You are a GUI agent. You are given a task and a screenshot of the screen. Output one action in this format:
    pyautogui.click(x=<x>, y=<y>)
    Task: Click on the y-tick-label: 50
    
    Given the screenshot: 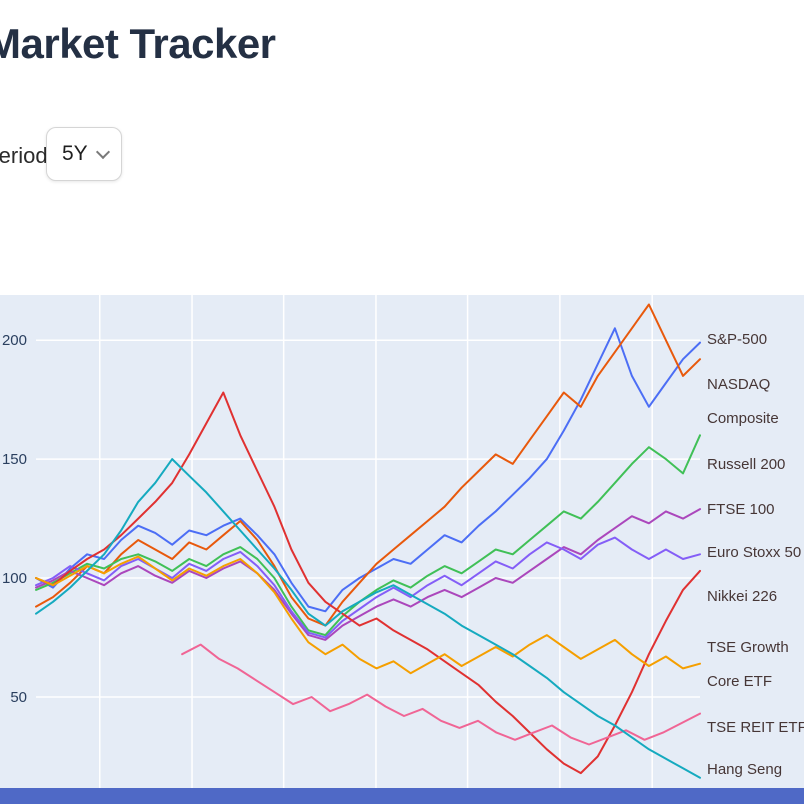 What is the action you would take?
    pyautogui.click(x=18, y=697)
    